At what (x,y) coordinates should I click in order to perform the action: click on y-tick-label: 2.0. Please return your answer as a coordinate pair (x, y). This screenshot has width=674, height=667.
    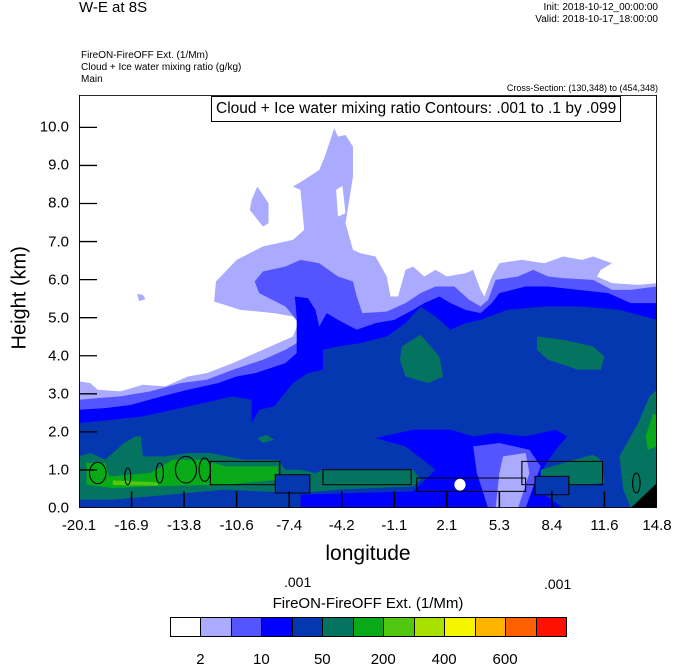
    Looking at the image, I should click on (58, 432).